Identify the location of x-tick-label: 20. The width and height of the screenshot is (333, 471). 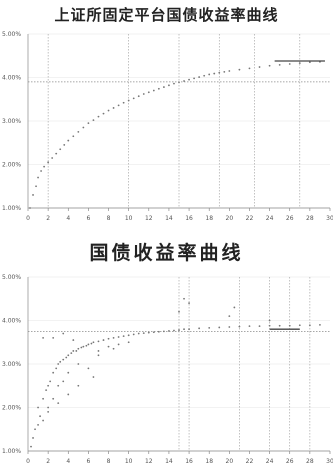
(230, 461).